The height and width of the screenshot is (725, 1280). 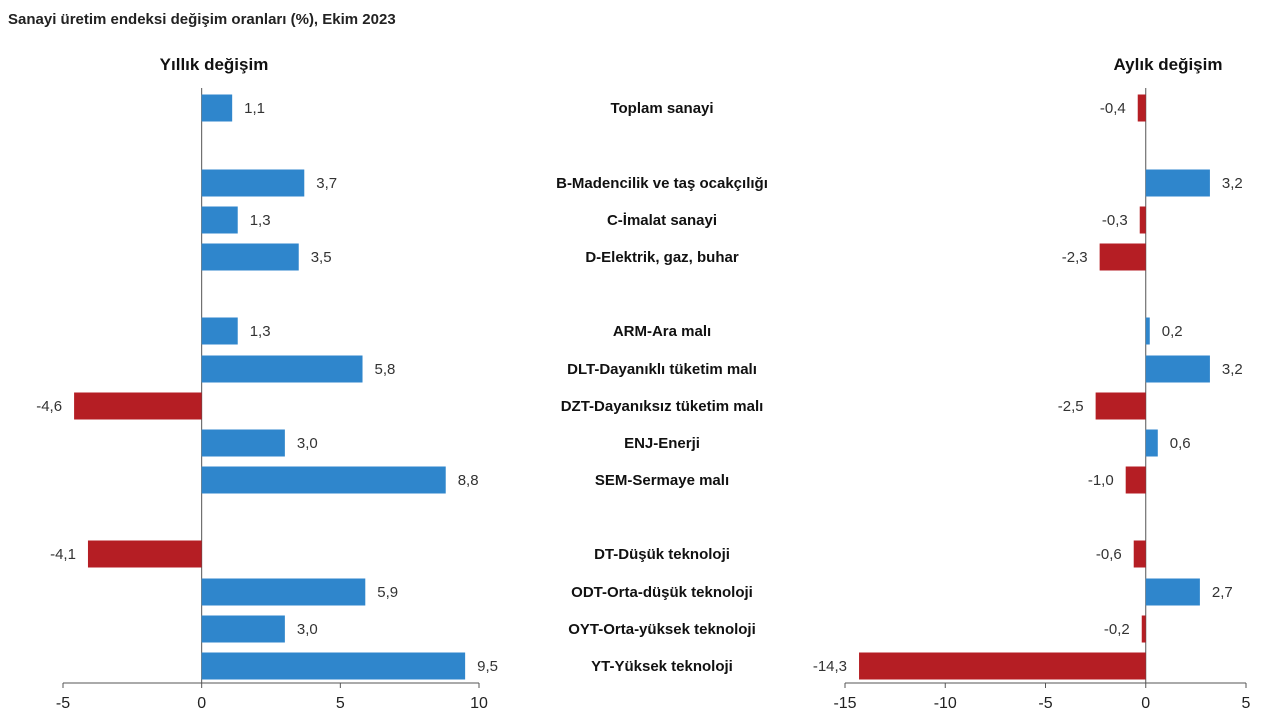 What do you see at coordinates (201, 703) in the screenshot?
I see `left-tick-label: 0` at bounding box center [201, 703].